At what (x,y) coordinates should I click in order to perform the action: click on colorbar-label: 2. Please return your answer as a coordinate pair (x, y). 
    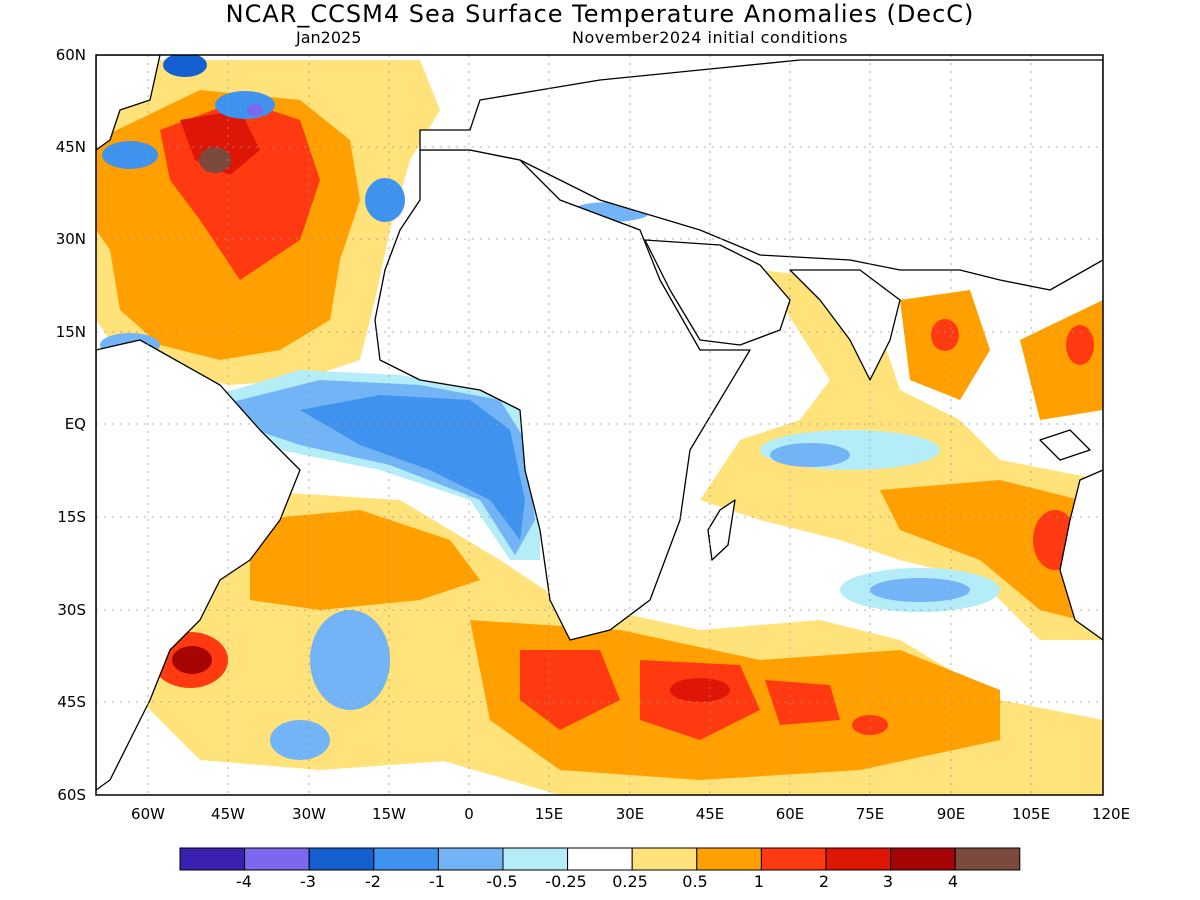
    Looking at the image, I should click on (824, 881).